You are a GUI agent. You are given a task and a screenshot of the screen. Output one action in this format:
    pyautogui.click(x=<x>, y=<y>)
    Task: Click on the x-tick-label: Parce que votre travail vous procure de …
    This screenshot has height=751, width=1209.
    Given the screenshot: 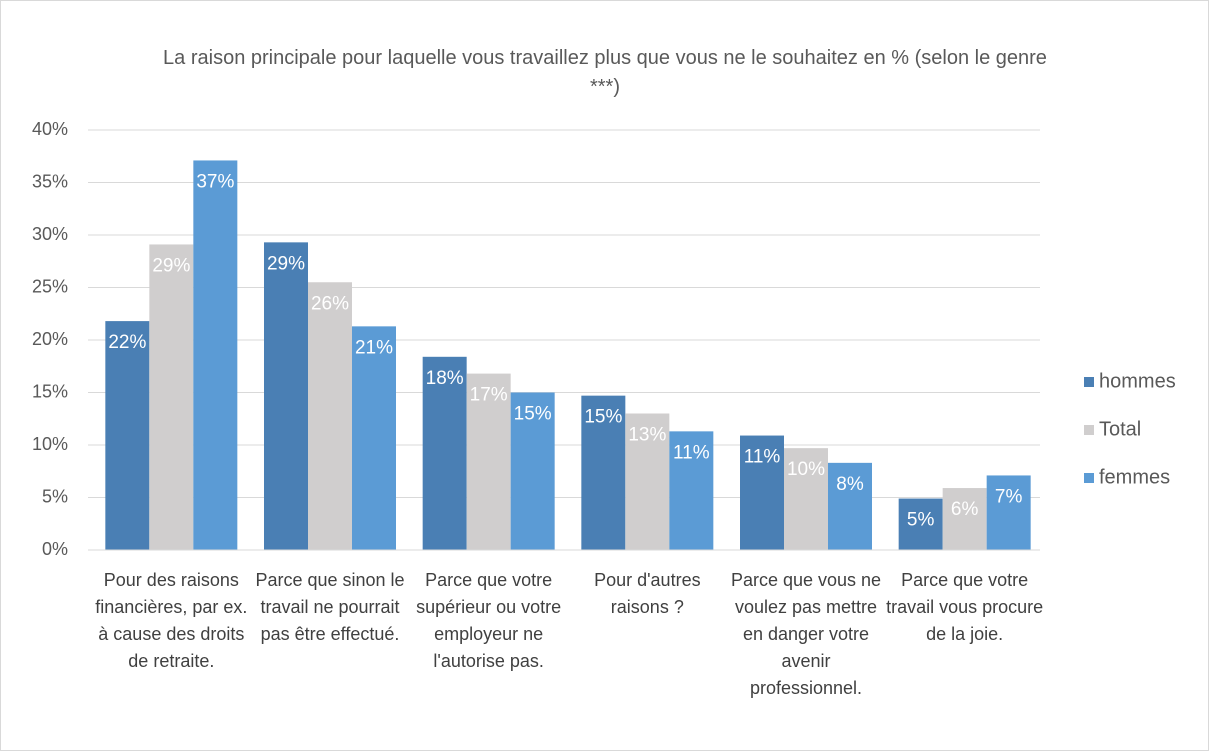 What is the action you would take?
    pyautogui.click(x=965, y=607)
    